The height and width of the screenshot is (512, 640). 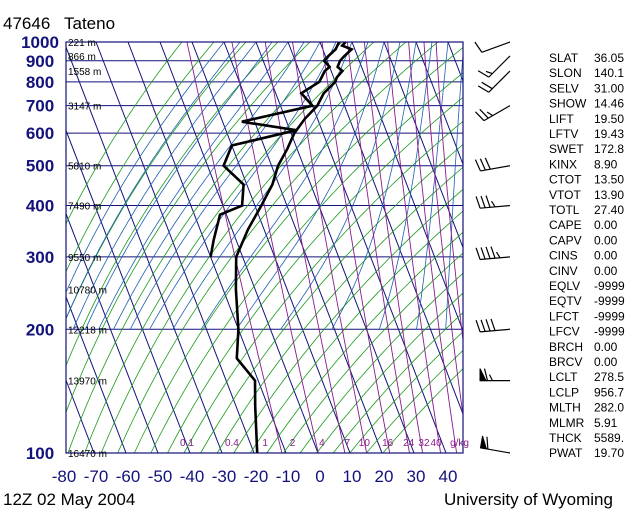 I want to click on index-name: EQTV, so click(x=565, y=301).